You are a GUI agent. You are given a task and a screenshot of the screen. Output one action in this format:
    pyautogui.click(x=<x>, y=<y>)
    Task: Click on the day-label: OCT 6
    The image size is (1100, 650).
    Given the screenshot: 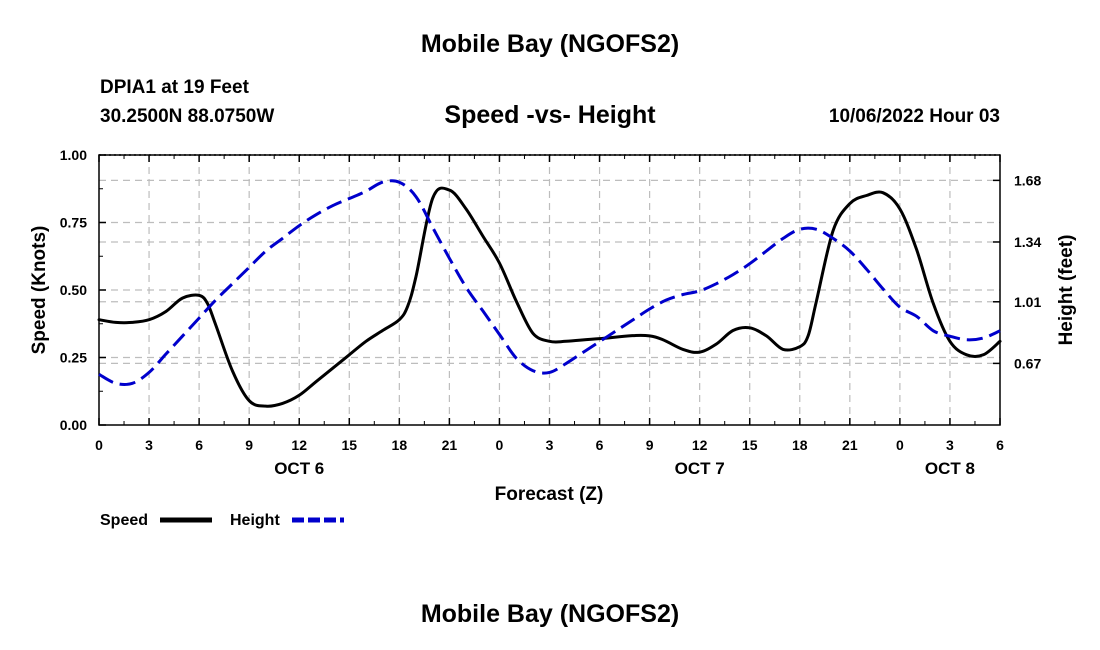 What is the action you would take?
    pyautogui.click(x=299, y=468)
    